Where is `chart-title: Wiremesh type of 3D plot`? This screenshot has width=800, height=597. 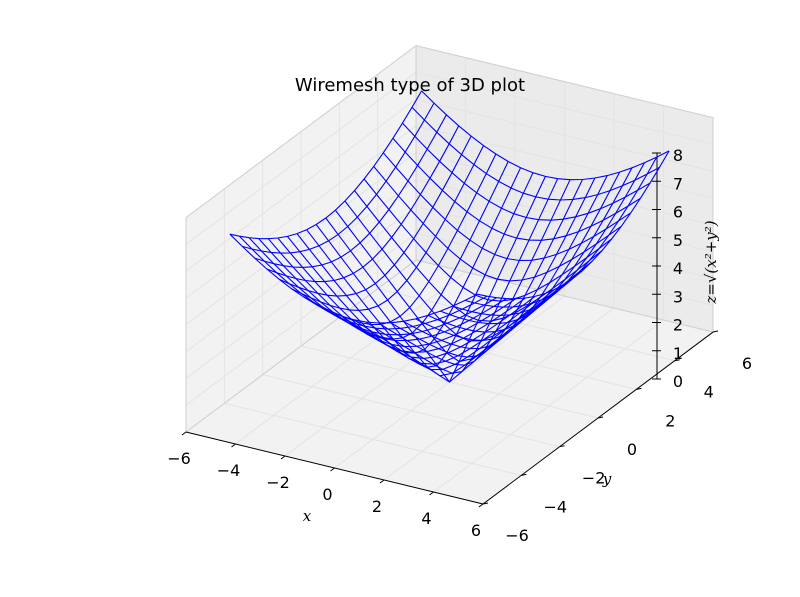 chart-title: Wiremesh type of 3D plot is located at coordinates (410, 85).